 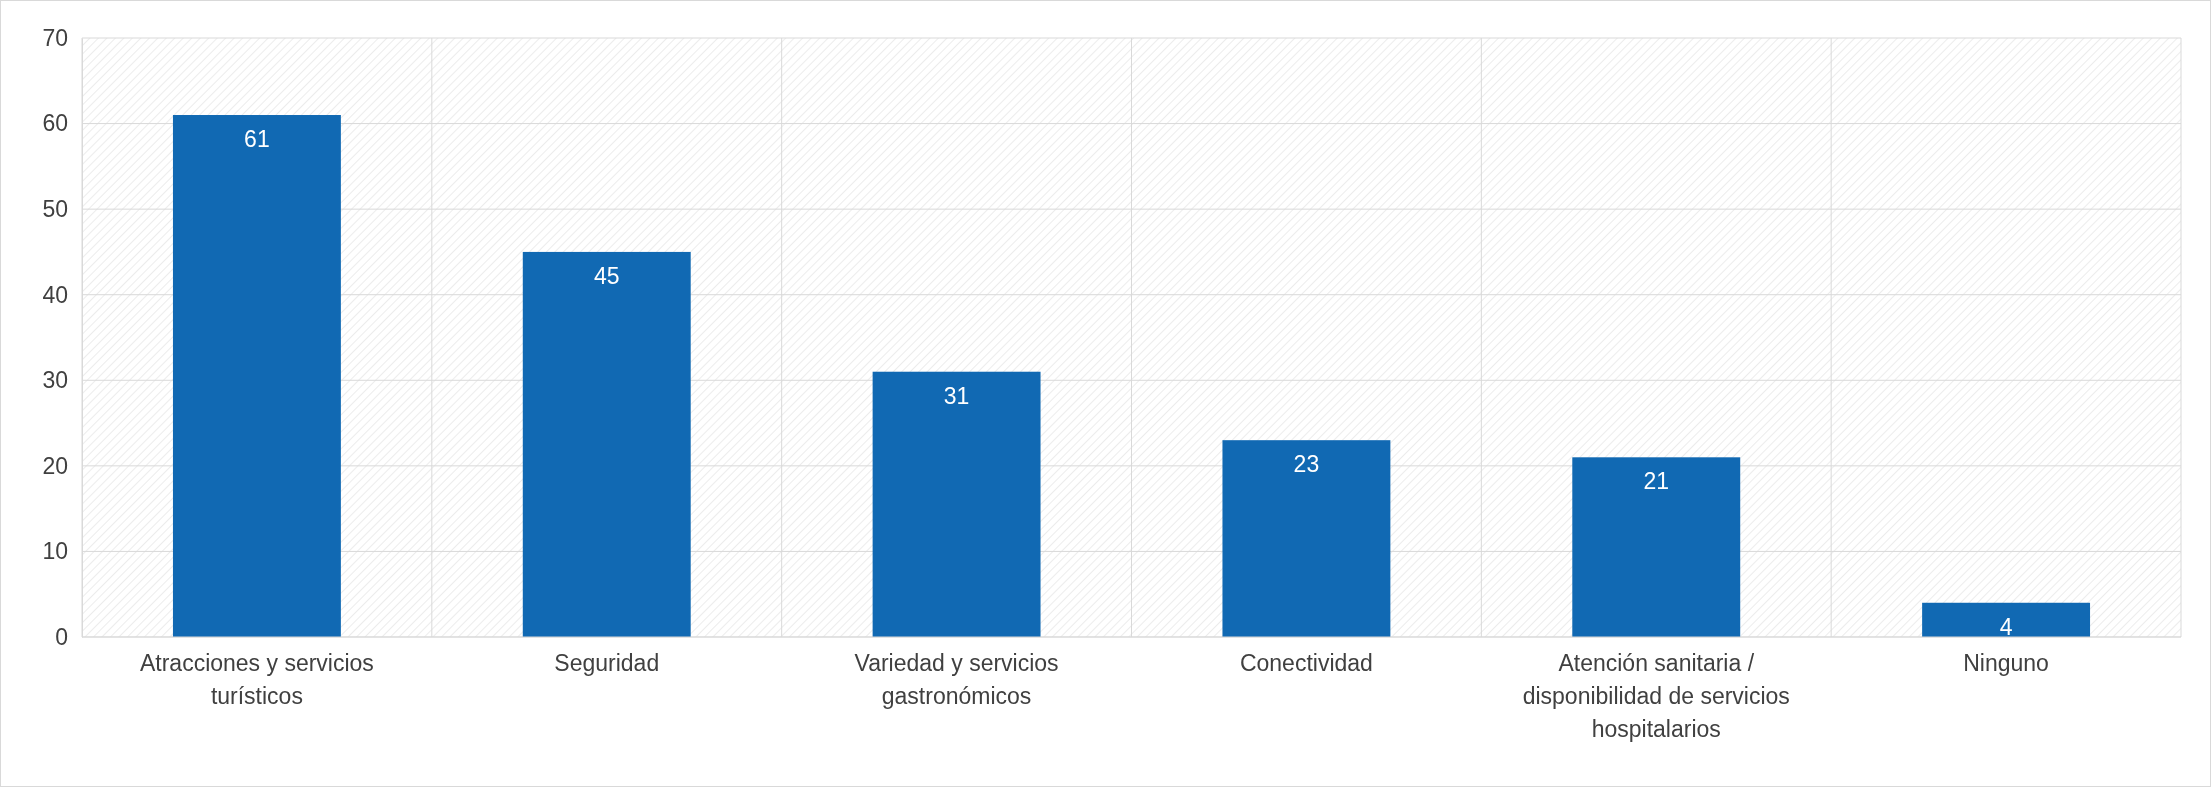 What do you see at coordinates (256, 679) in the screenshot?
I see `x-tick-label: Atracciones y servicios turísticos` at bounding box center [256, 679].